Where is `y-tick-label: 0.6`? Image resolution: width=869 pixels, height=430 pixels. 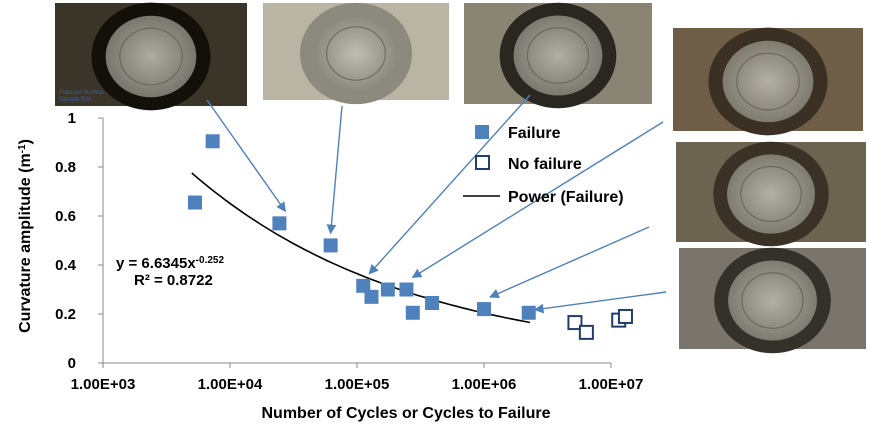 y-tick-label: 0.6 is located at coordinates (65, 216).